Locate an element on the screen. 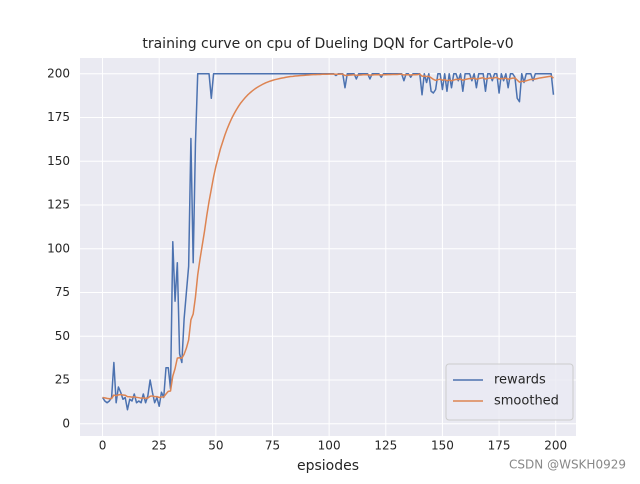 This screenshot has width=640, height=484. legend-box is located at coordinates (509, 392).